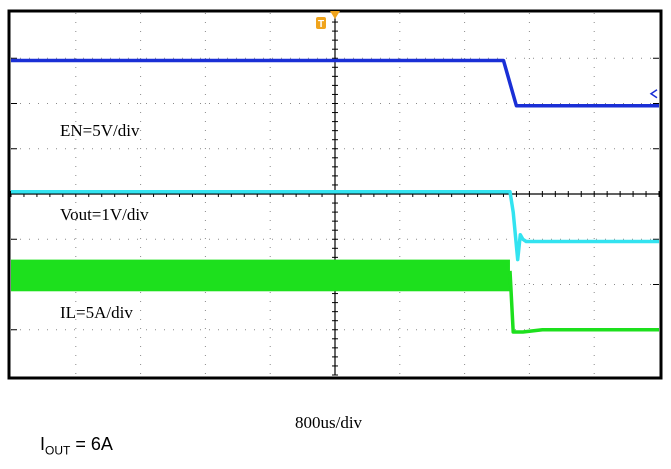 The width and height of the screenshot is (671, 469). What do you see at coordinates (329, 422) in the screenshot?
I see `timebase-label: 800us/div` at bounding box center [329, 422].